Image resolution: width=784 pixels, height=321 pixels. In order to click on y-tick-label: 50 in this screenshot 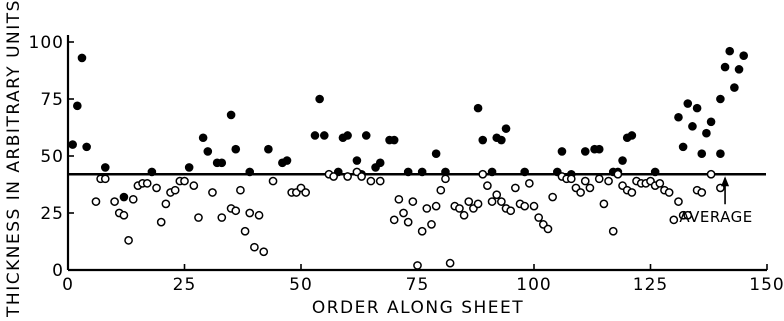, I will do `click(52, 157)`.